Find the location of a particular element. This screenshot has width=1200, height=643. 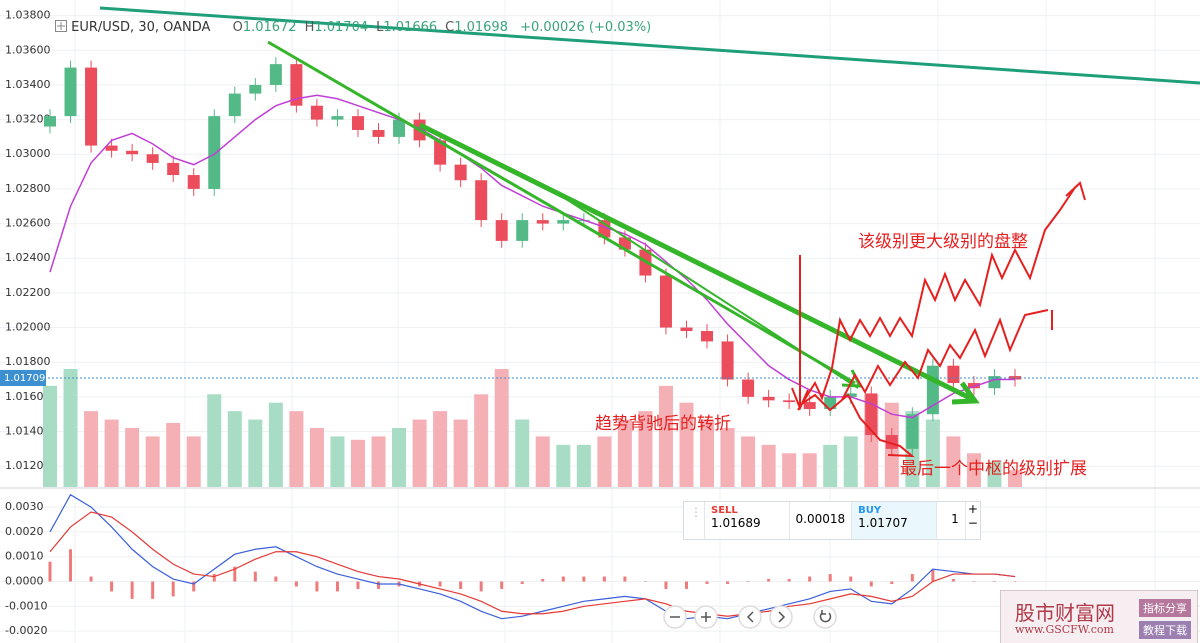

ohlc-value: 1.01704 is located at coordinates (341, 27).